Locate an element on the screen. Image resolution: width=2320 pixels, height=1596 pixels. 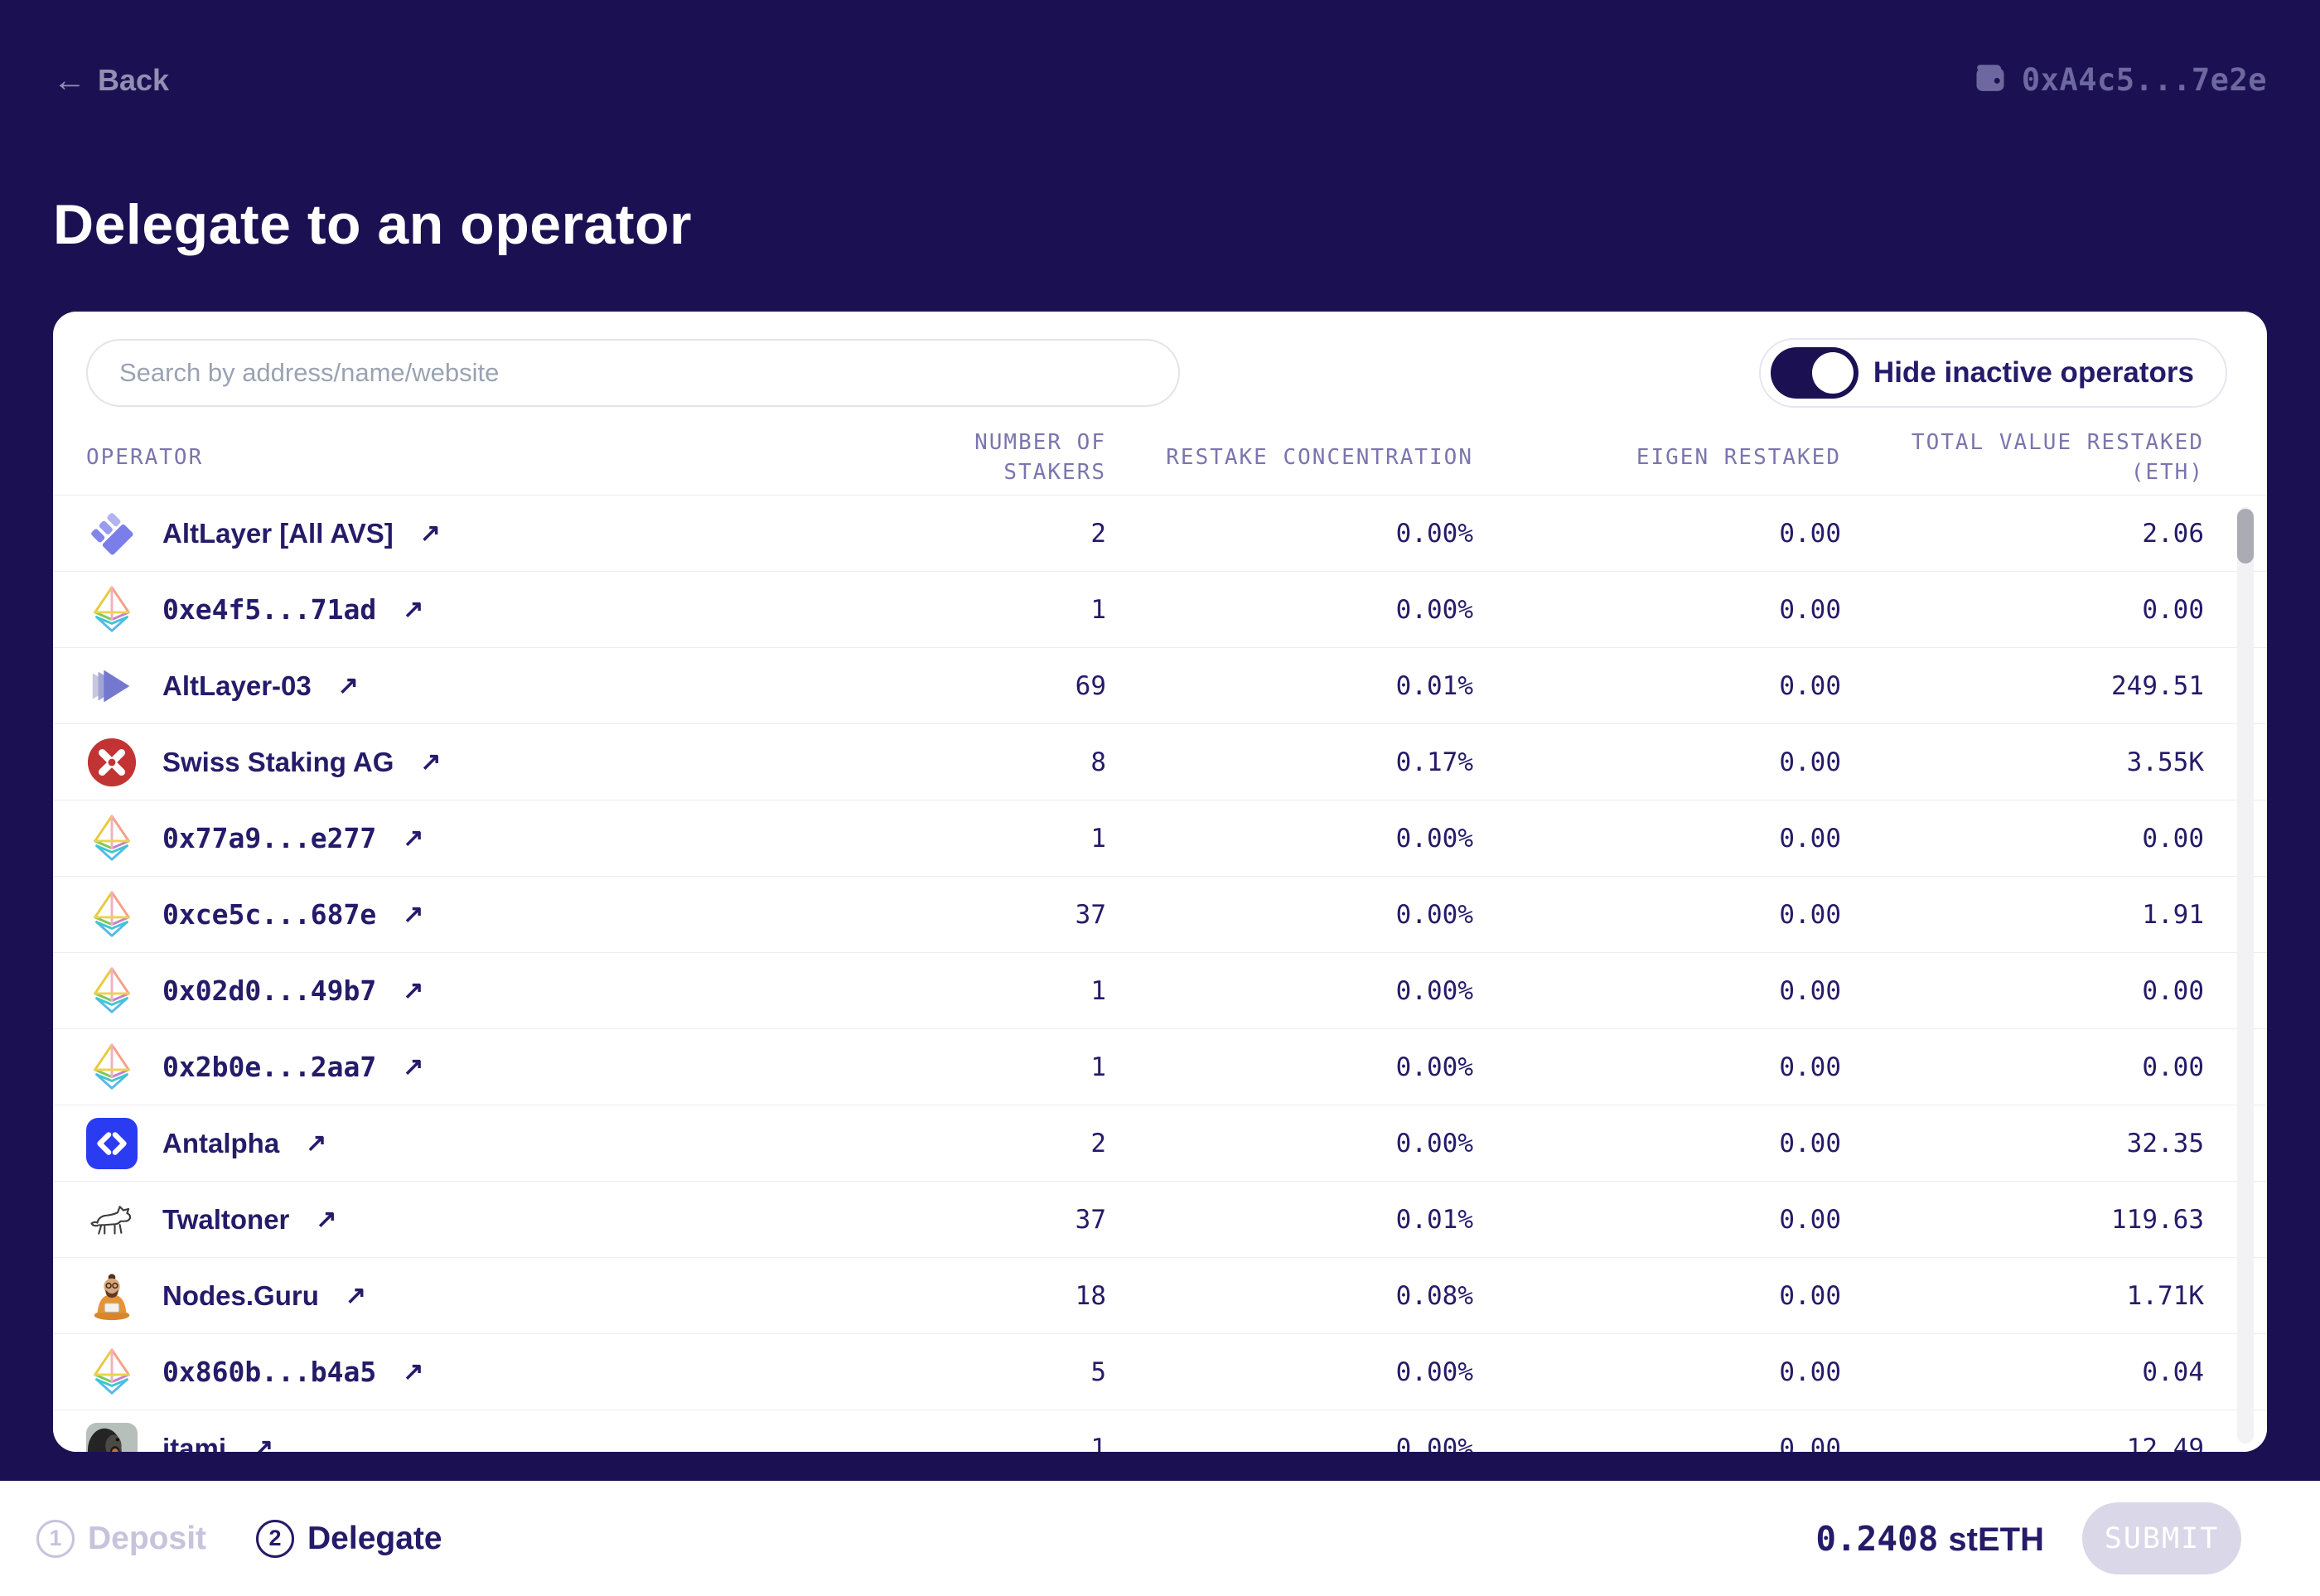
table-row: AltLayer [All AVS] ↗ 2 0.00% 0.00 2.06 is located at coordinates (1160, 534).